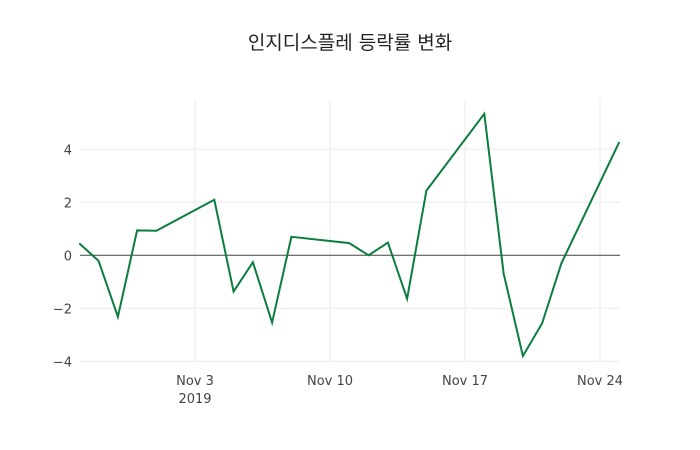 Image resolution: width=700 pixels, height=450 pixels. What do you see at coordinates (195, 381) in the screenshot?
I see `x-tick-label: Nov 3` at bounding box center [195, 381].